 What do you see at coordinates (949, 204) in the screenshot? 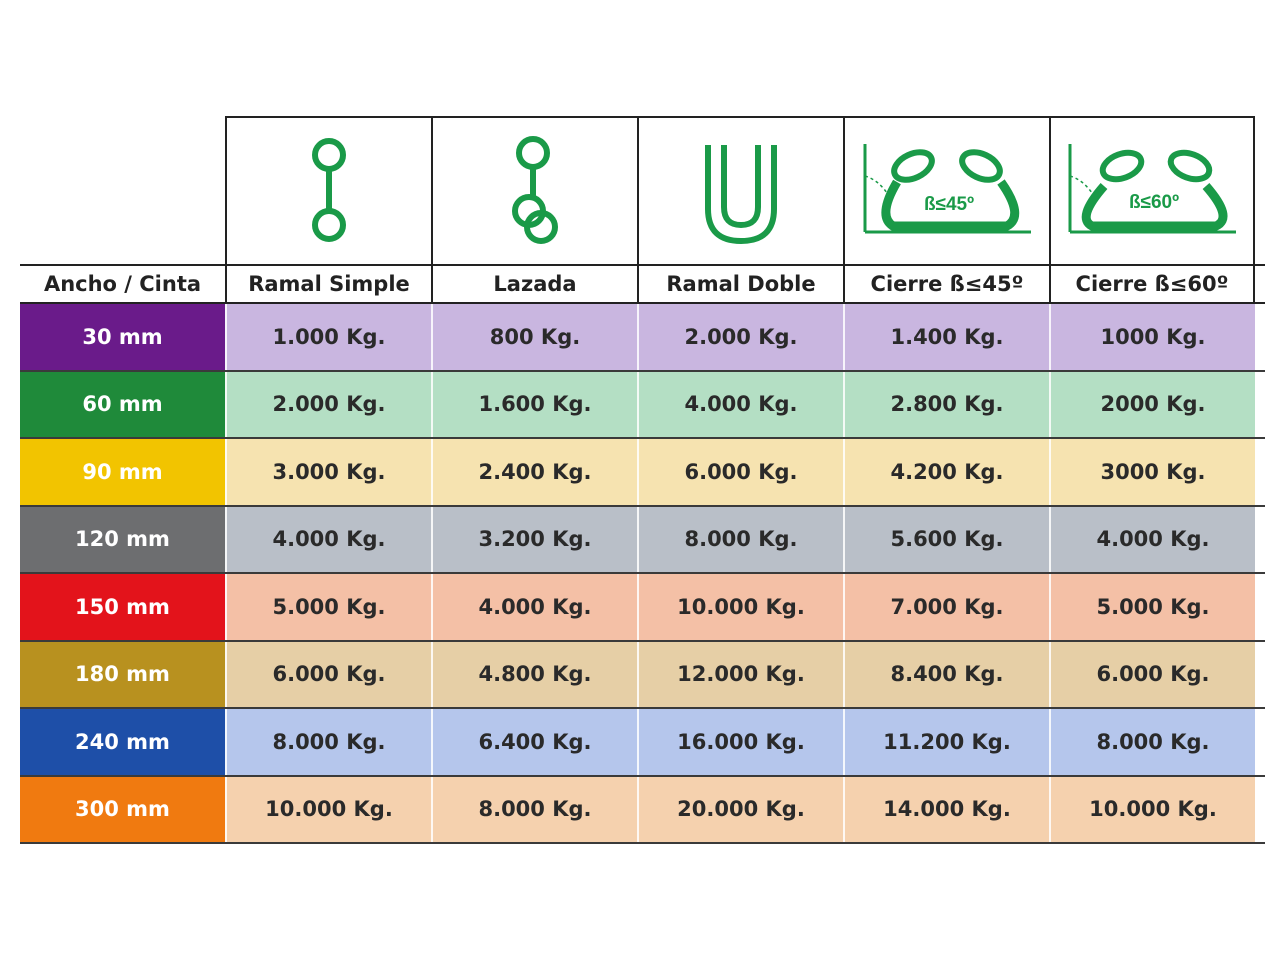
I see `angle-45-label: ß≤45º` at bounding box center [949, 204].